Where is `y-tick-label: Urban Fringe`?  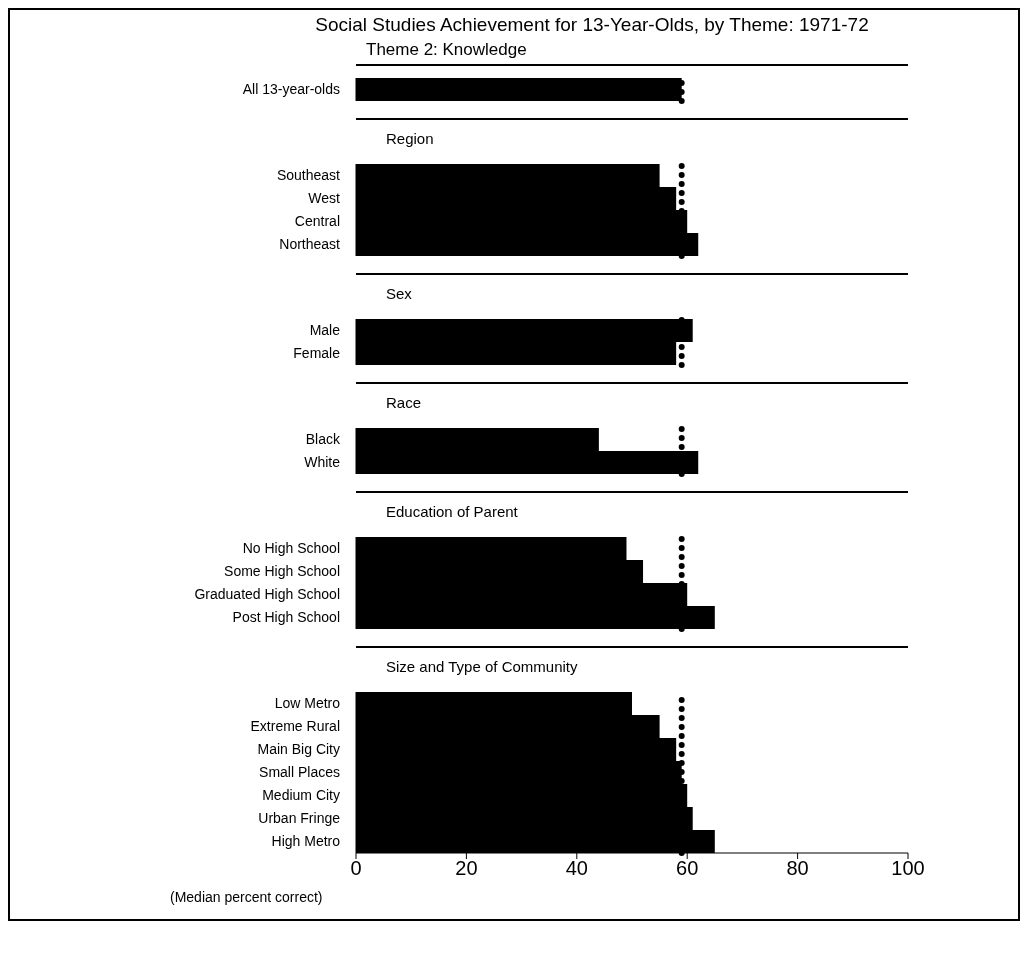
y-tick-label: Urban Fringe is located at coordinates (299, 818).